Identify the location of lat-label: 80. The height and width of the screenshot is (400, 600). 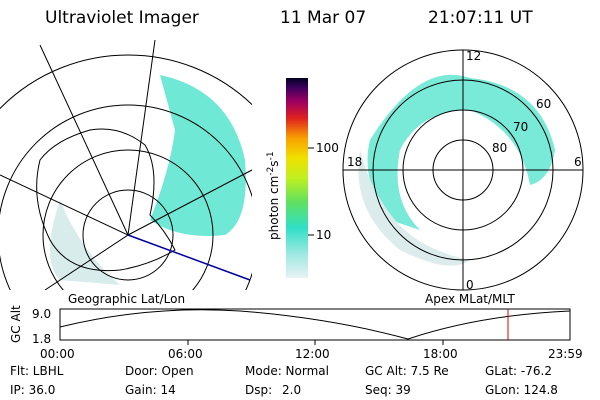
(499, 148).